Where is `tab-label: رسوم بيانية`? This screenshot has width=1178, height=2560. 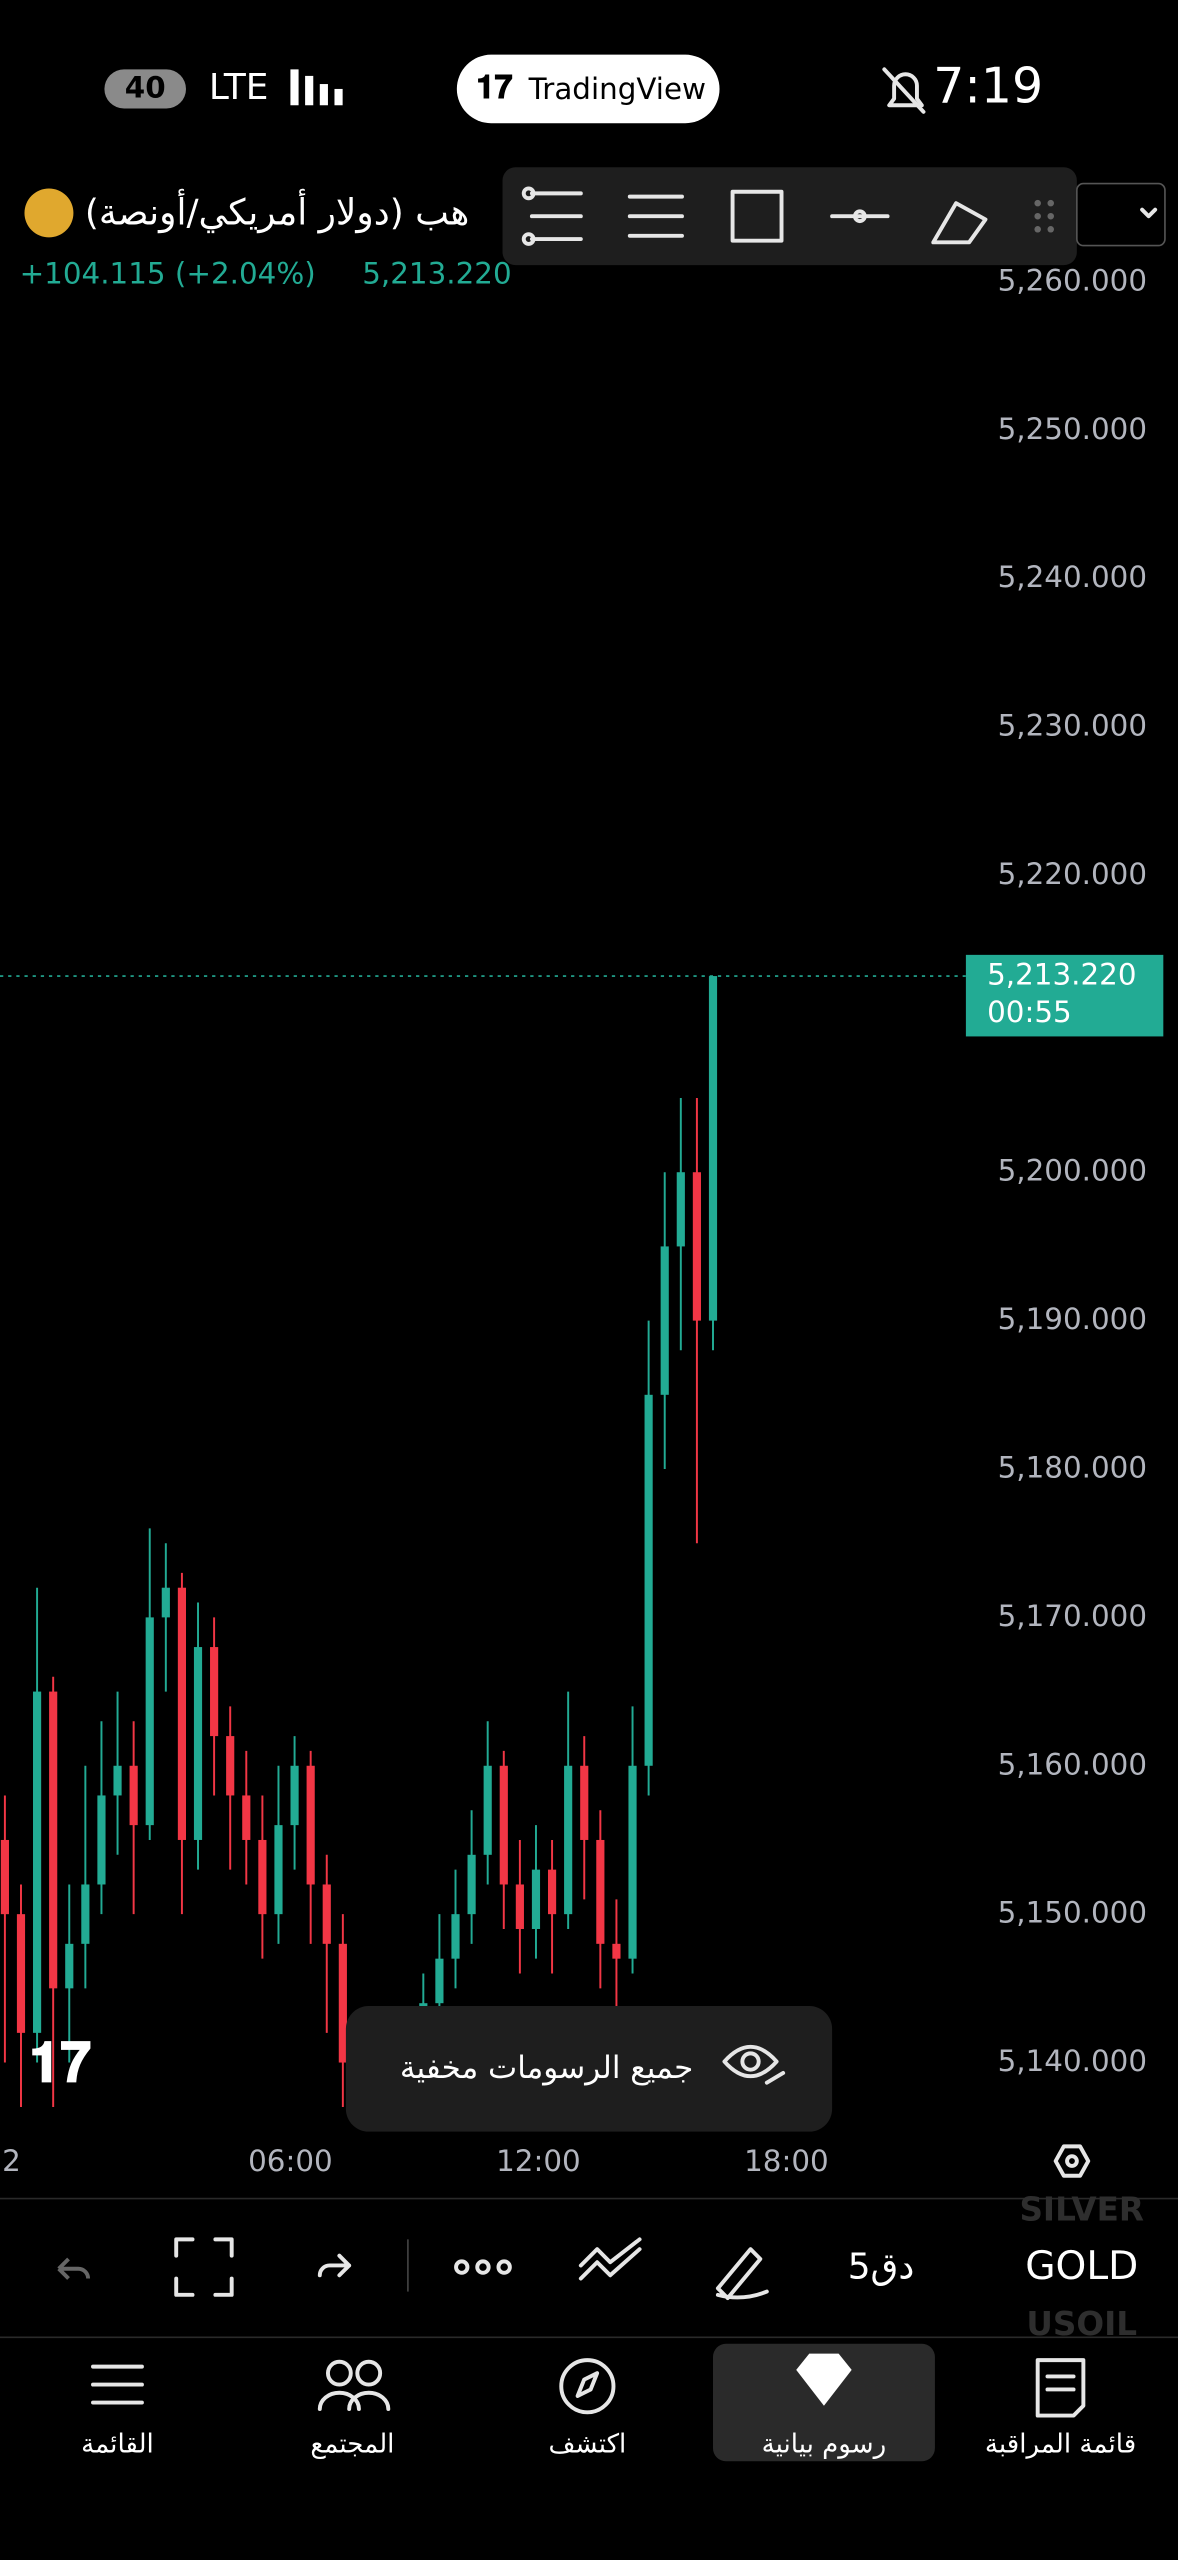
tab-label: رسوم بيانية is located at coordinates (824, 2444).